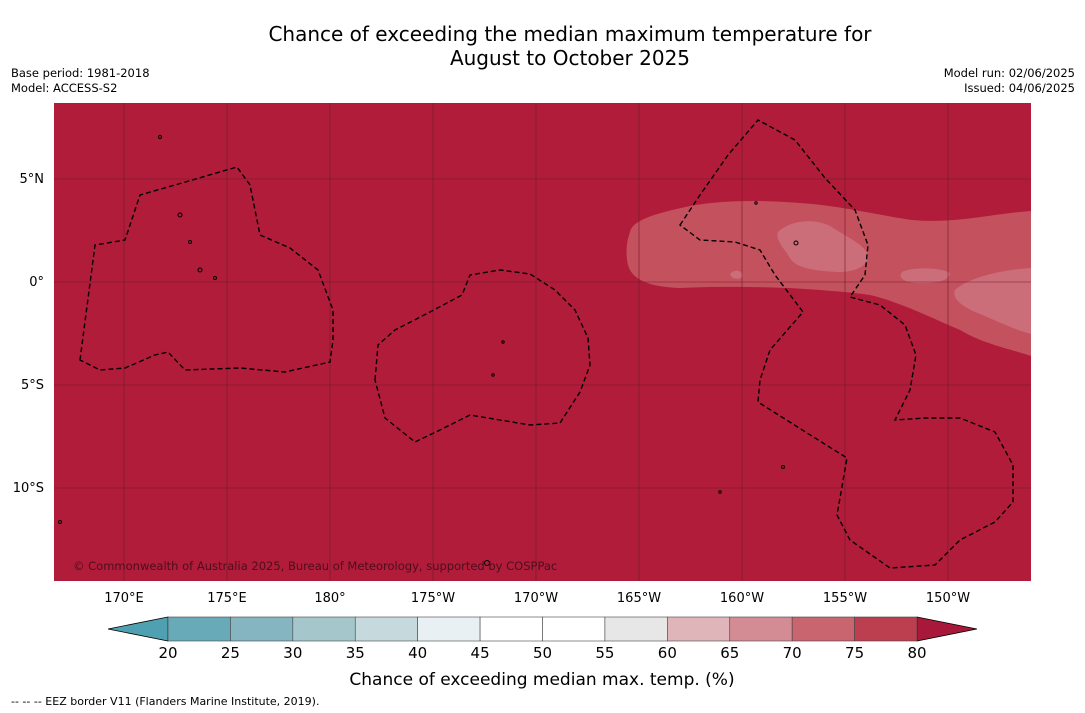 This screenshot has width=1085, height=713. I want to click on issued-date: Issued: 04/06/2025, so click(1019, 88).